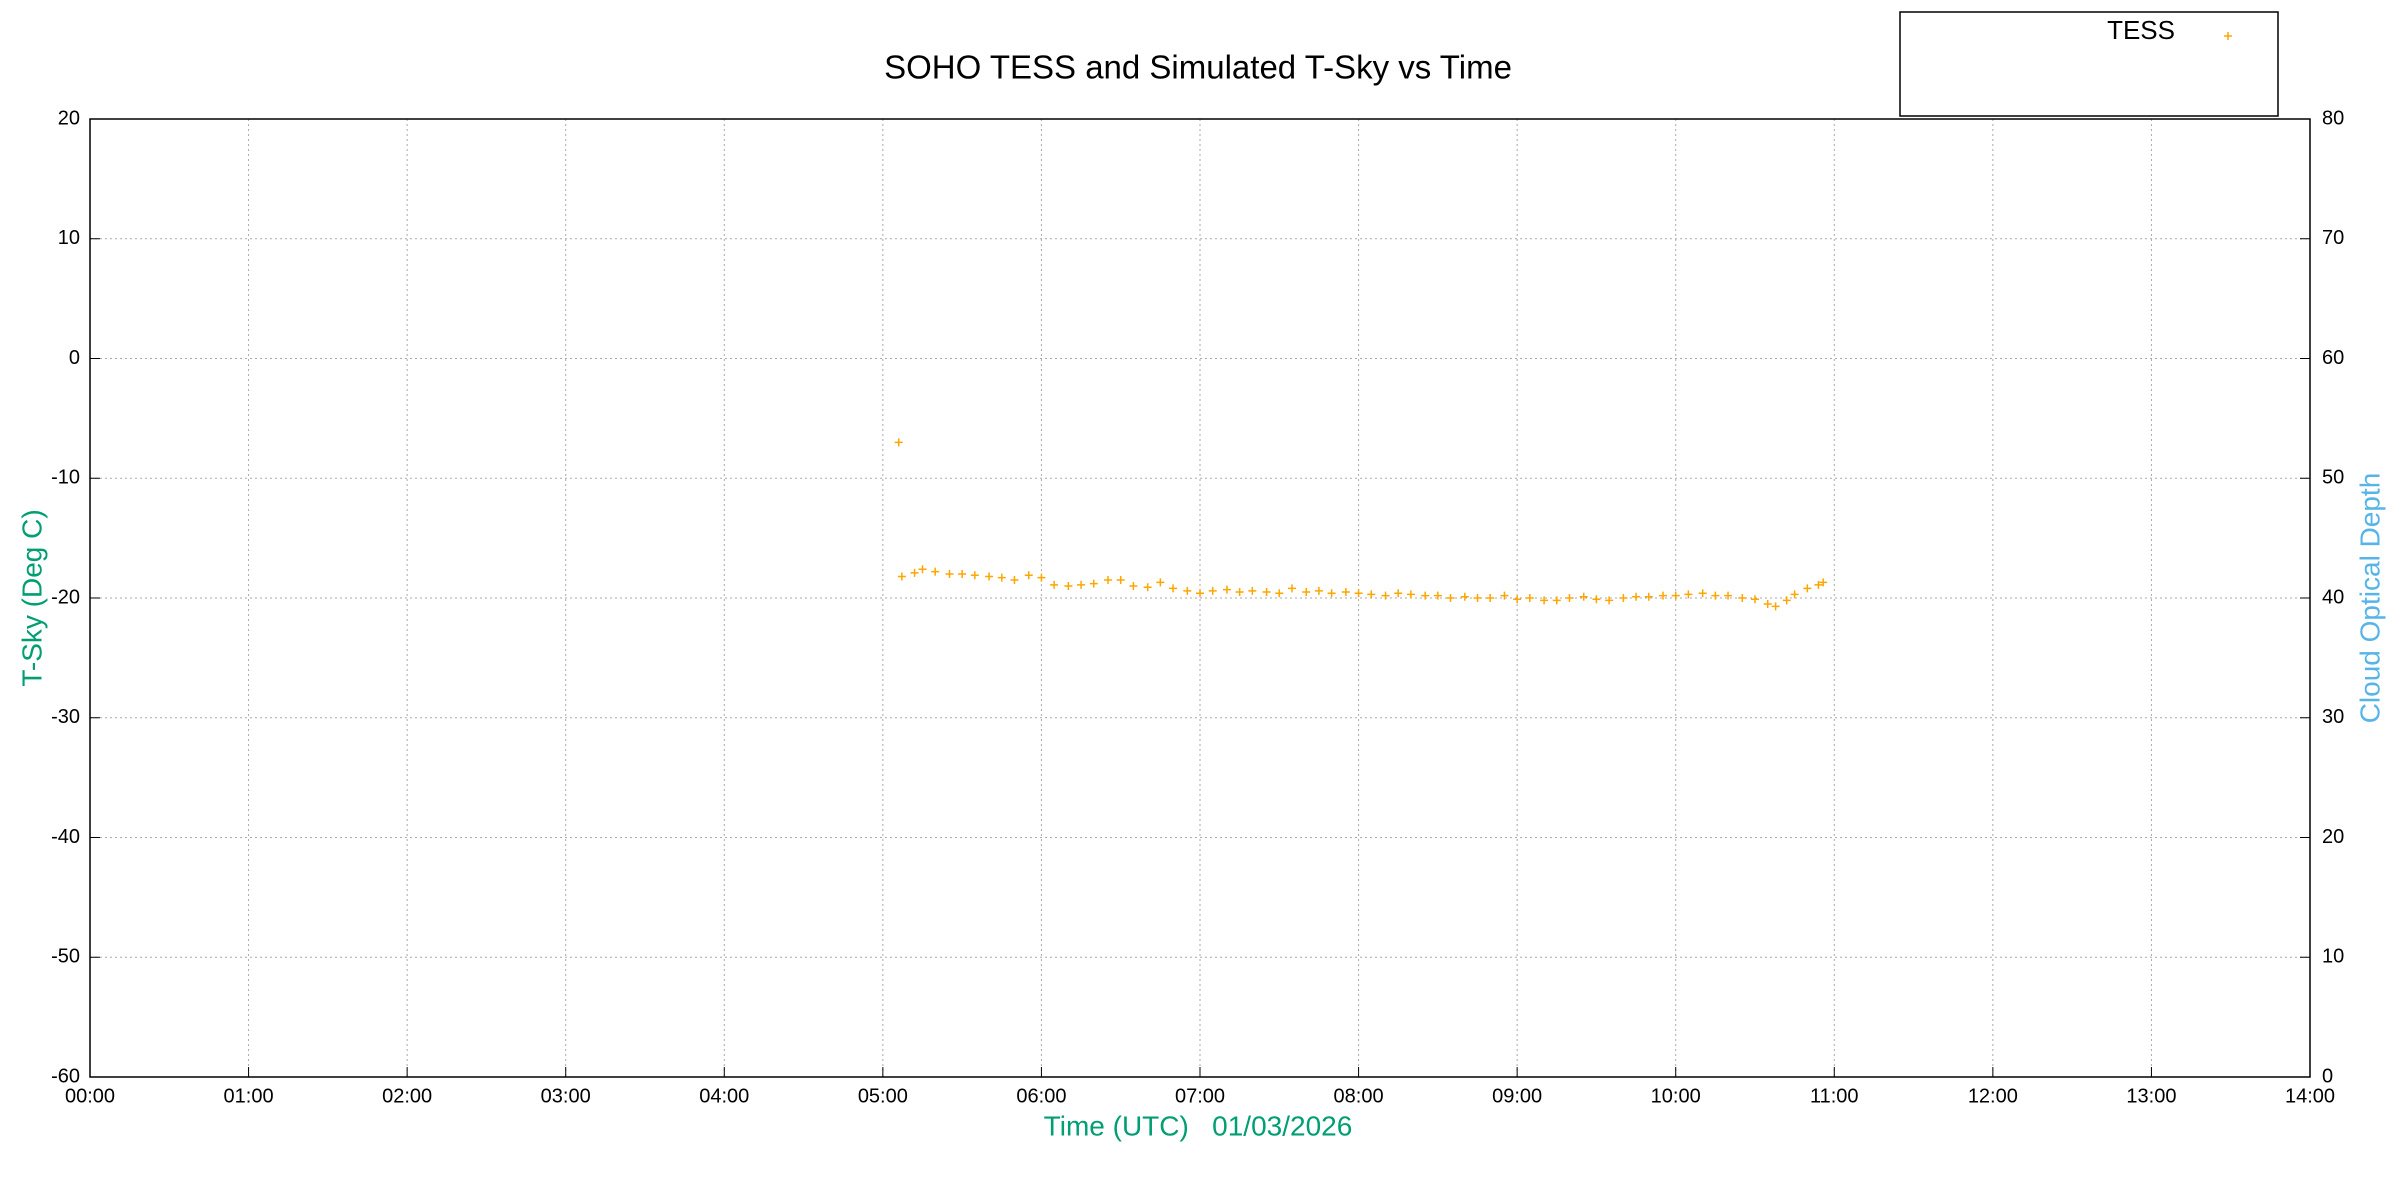  Describe the element at coordinates (2333, 957) in the screenshot. I see `y2-tick-label: 10` at that location.